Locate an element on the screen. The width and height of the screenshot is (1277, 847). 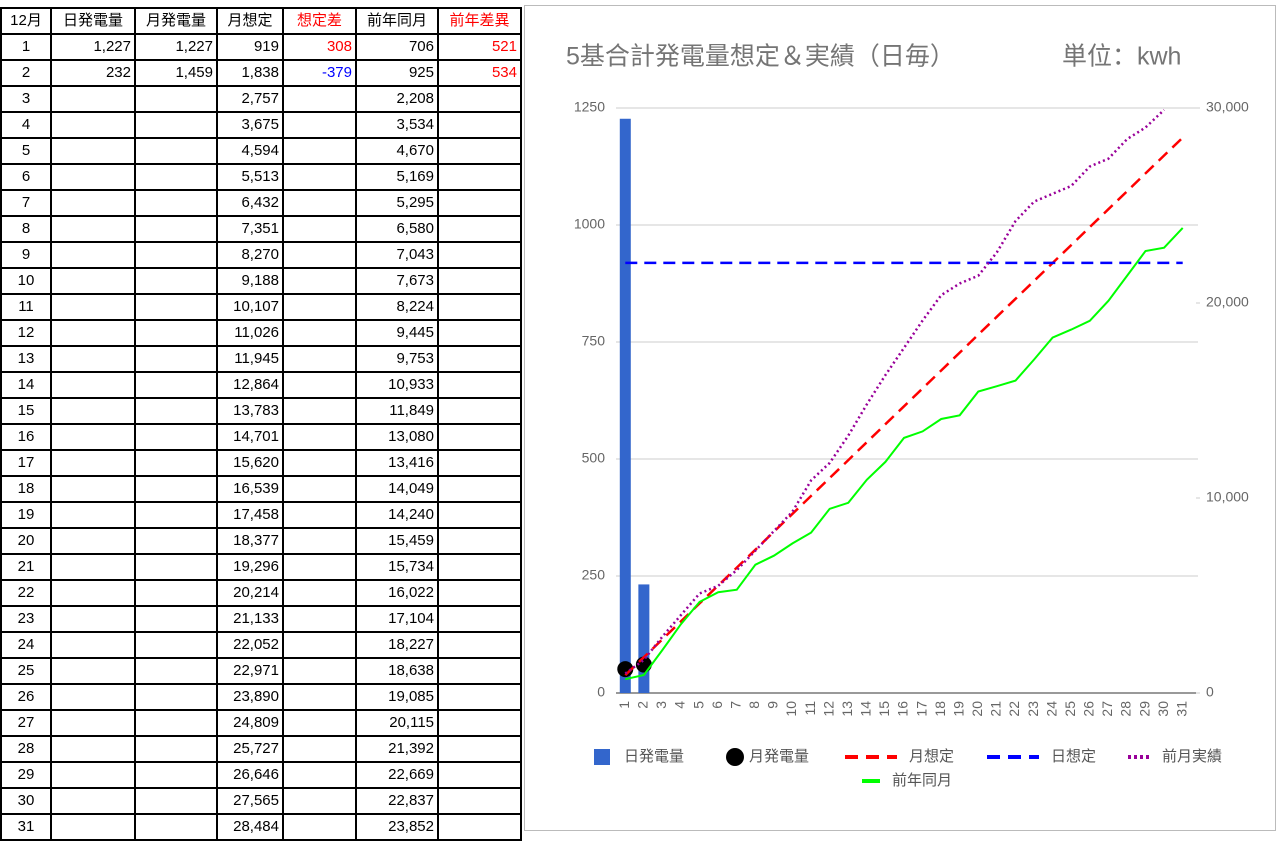
table-cell: 5 is located at coordinates (26, 152).